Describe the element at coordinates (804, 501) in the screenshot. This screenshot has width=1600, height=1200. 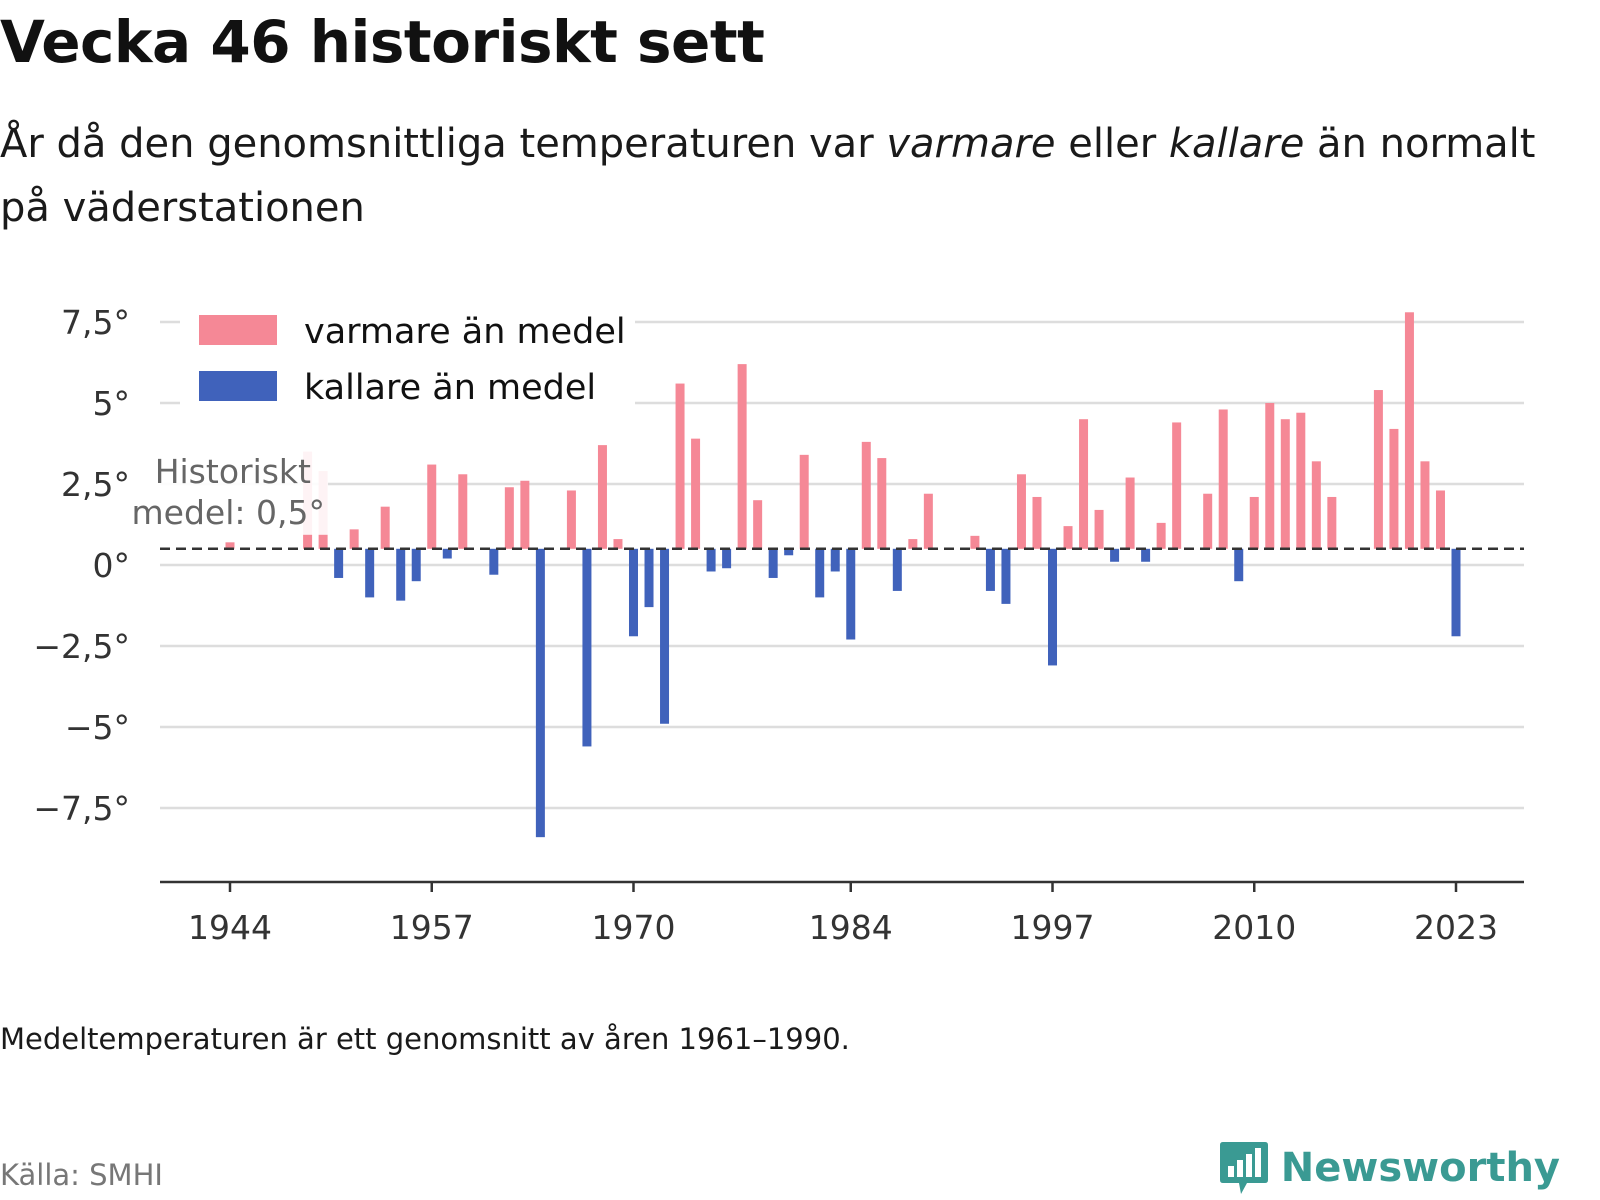
I see `bar-1981` at that location.